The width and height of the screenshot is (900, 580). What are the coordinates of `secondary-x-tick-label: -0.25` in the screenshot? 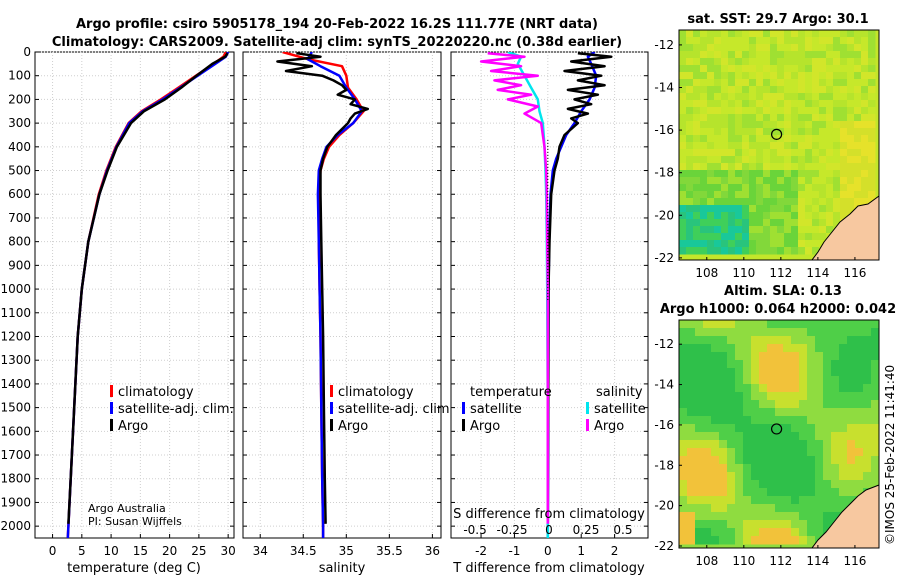 It's located at (511, 530).